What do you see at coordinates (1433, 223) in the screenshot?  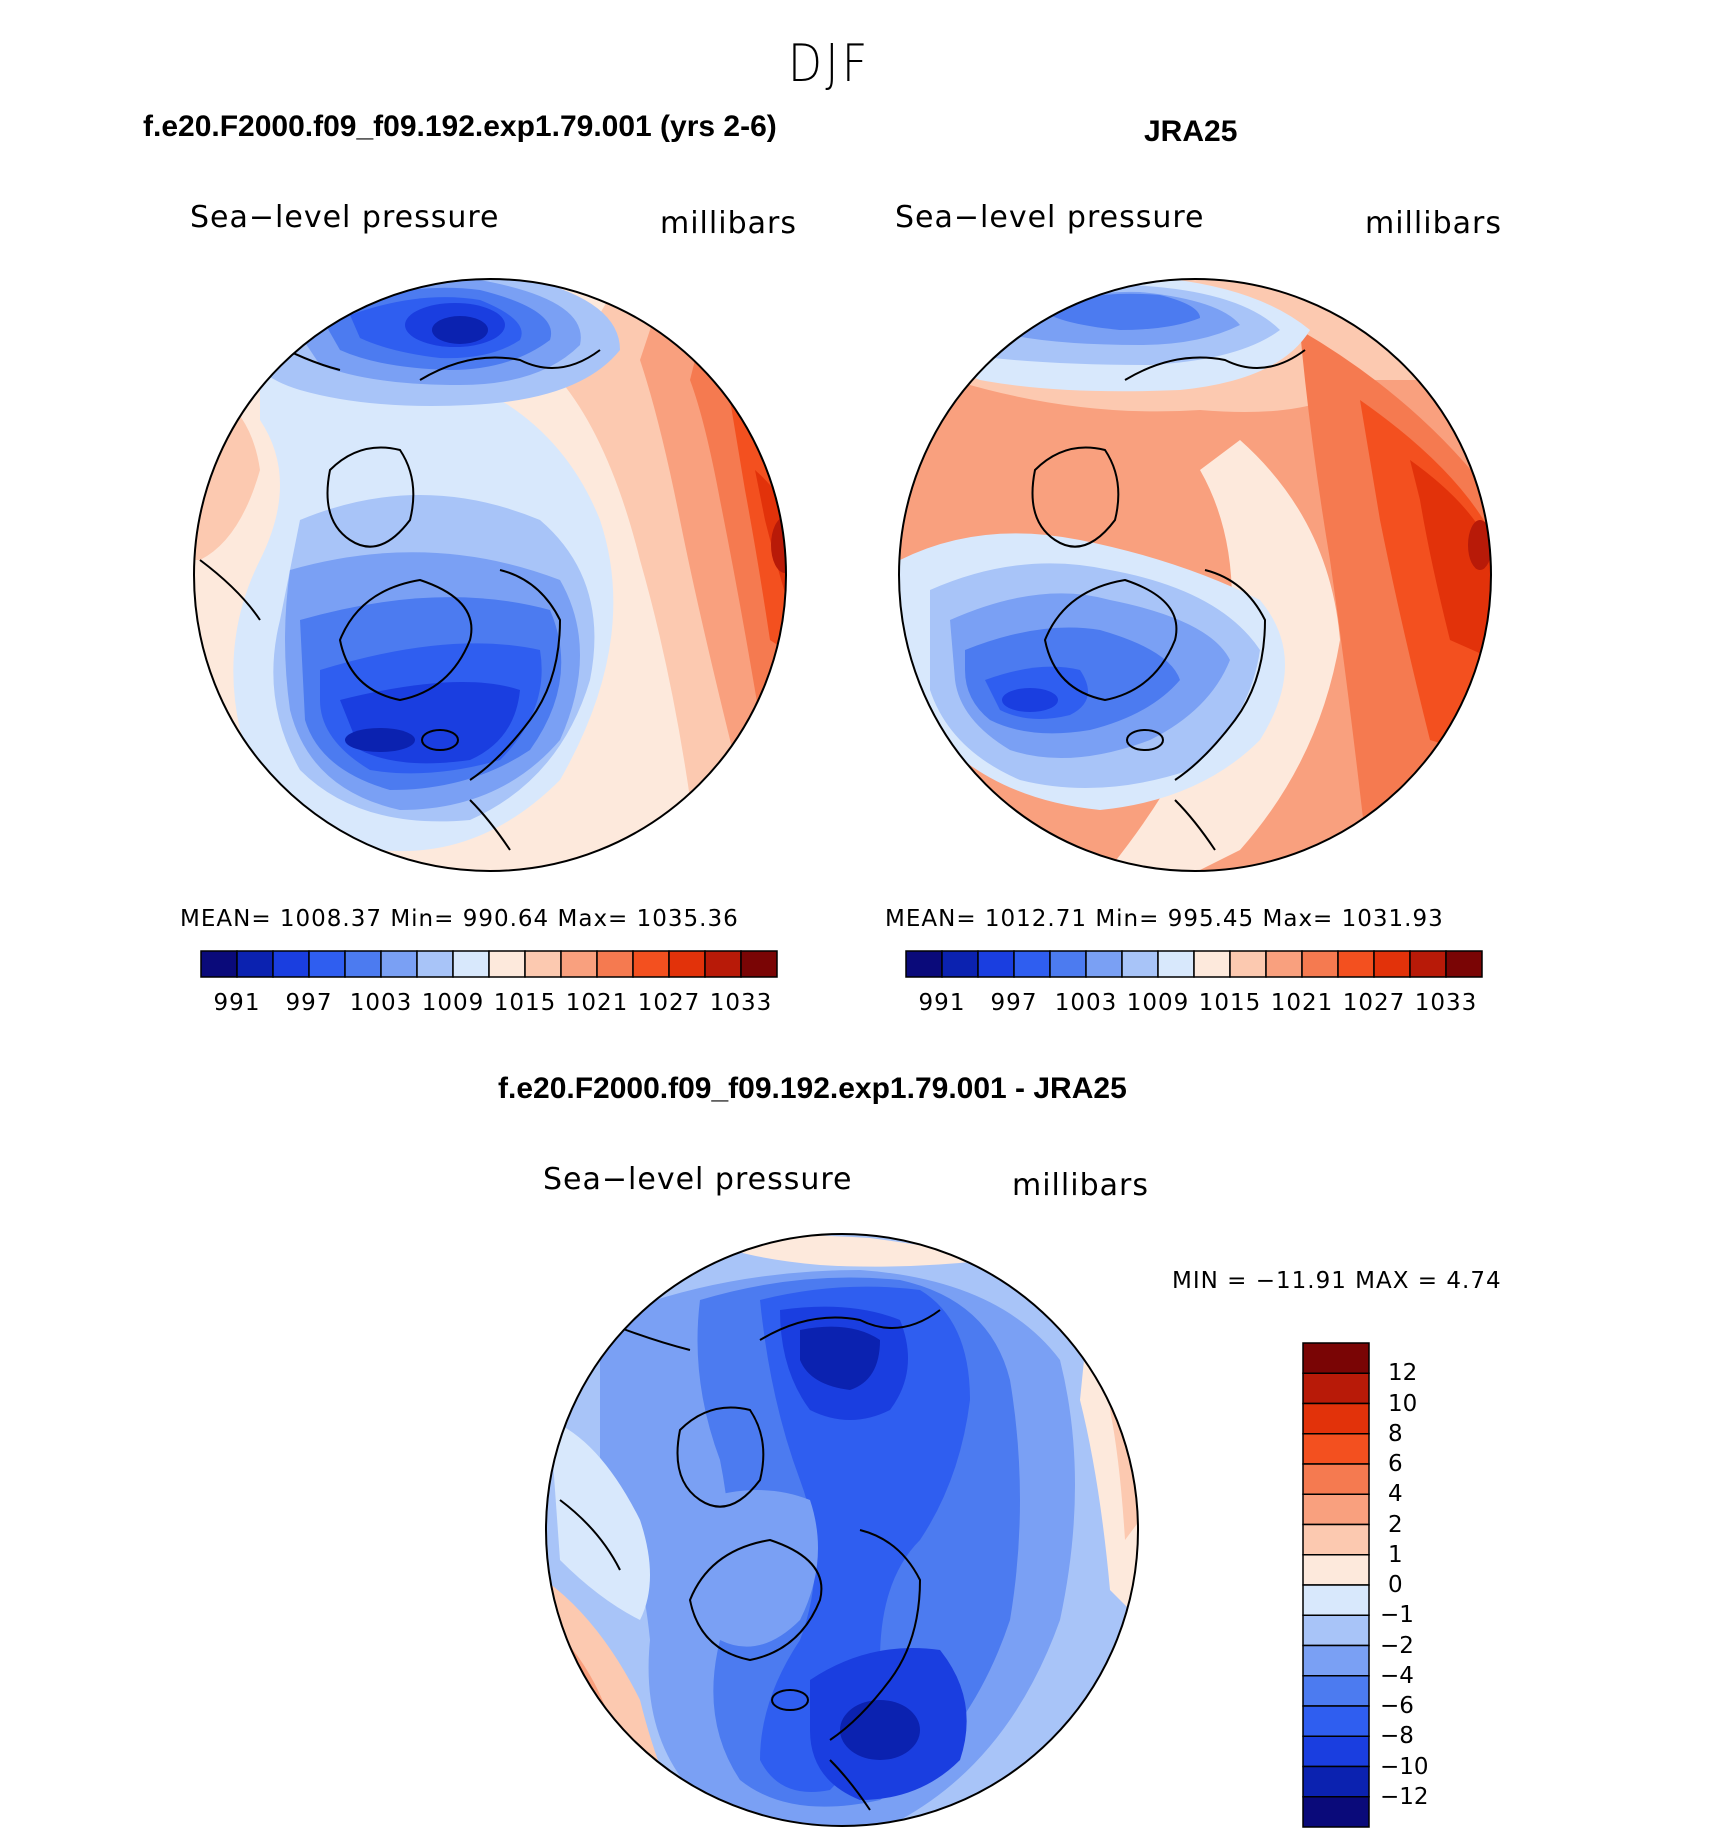 I see `panel2-units-label: millibars` at bounding box center [1433, 223].